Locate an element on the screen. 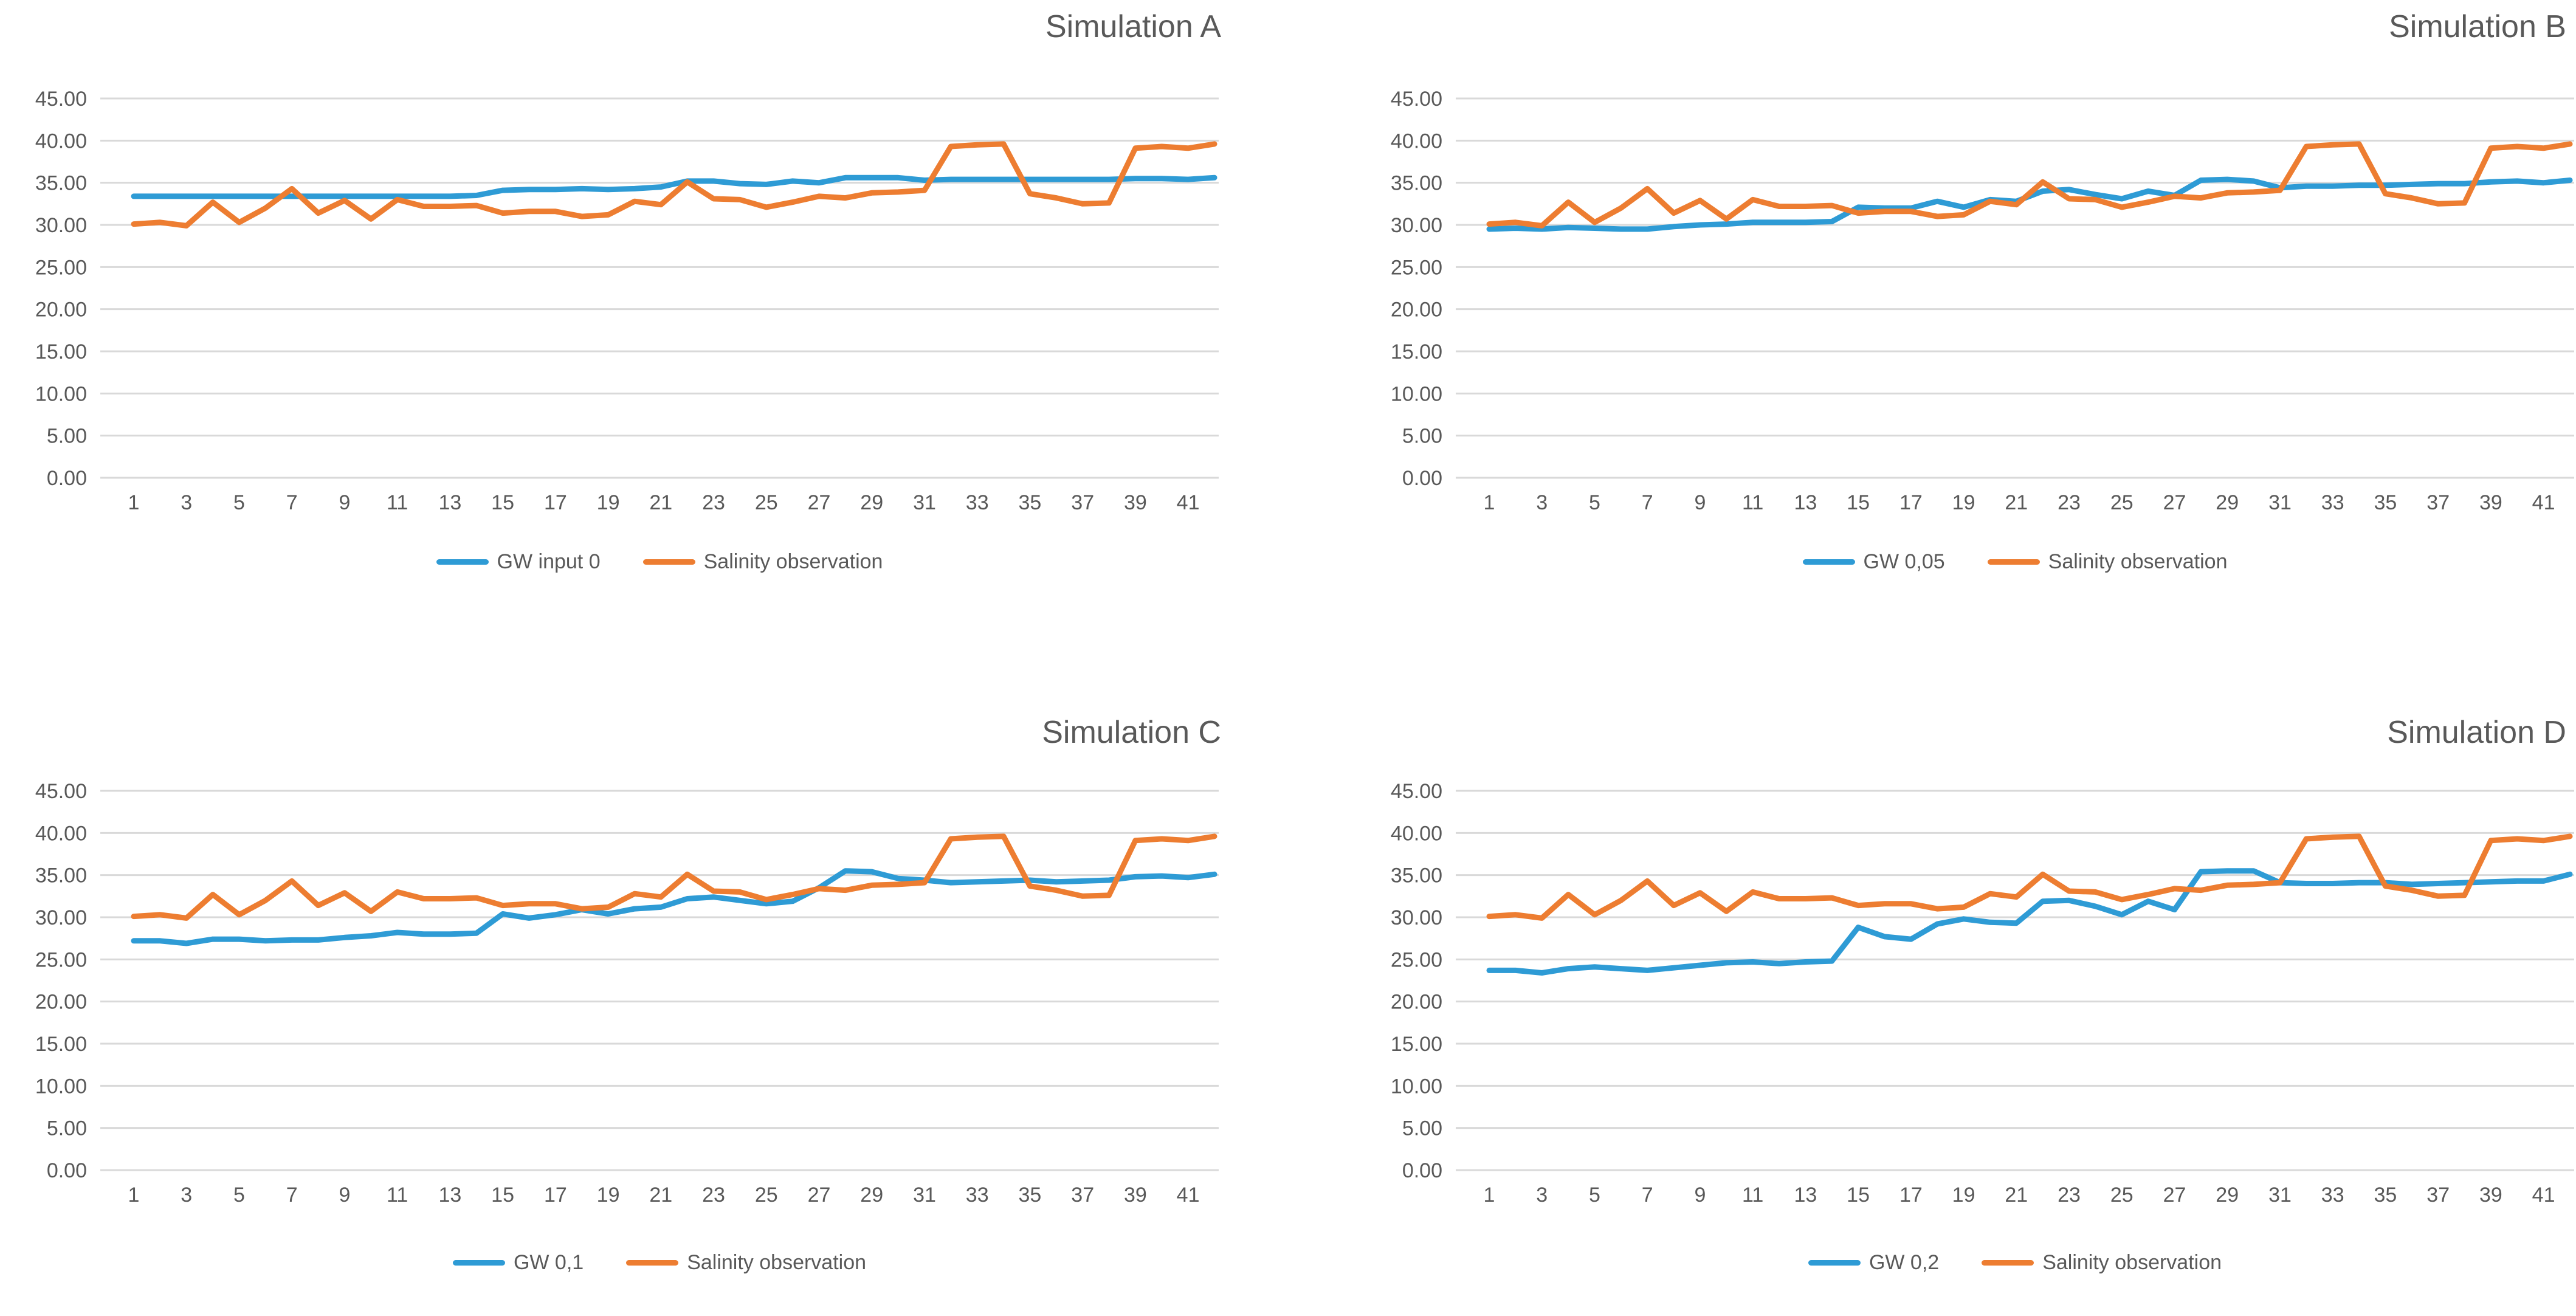  legend: GW 0,05 Salinity observation is located at coordinates (2015, 562).